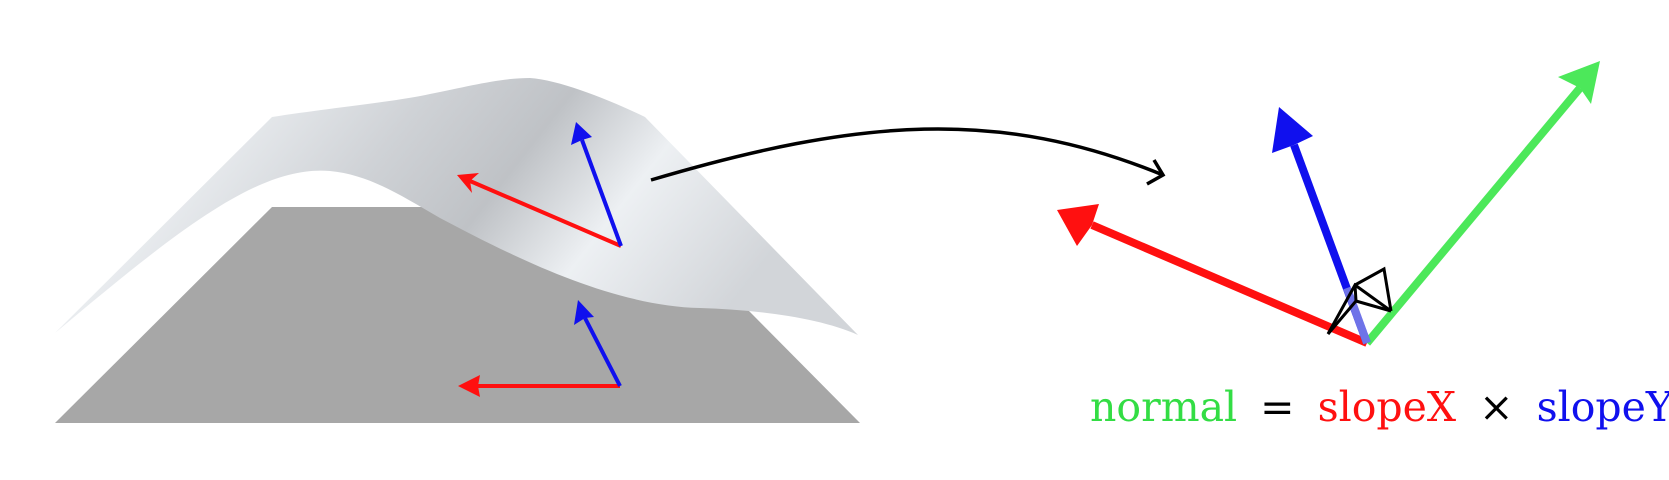 The width and height of the screenshot is (1669, 480). Describe the element at coordinates (1292, 130) in the screenshot. I see `slope-y-arrowhead` at that location.